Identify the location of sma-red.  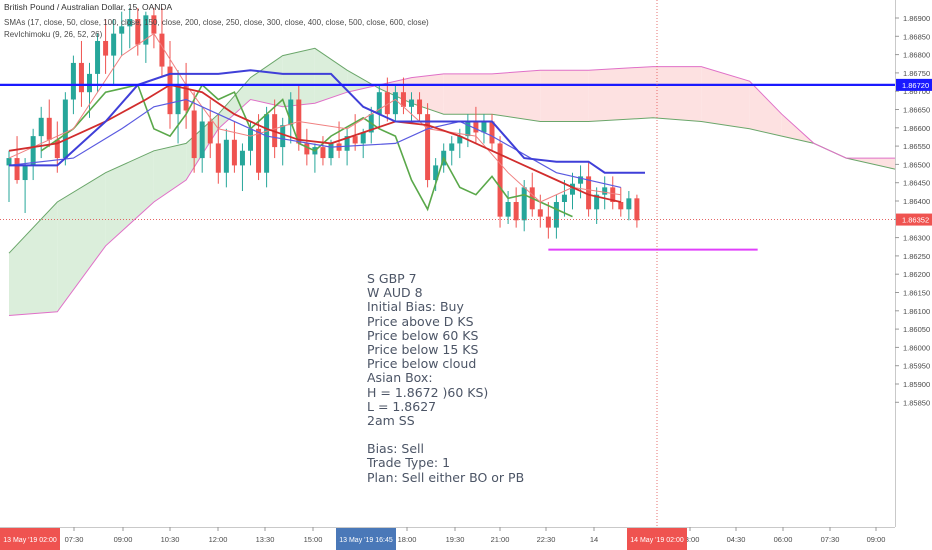
(314, 143).